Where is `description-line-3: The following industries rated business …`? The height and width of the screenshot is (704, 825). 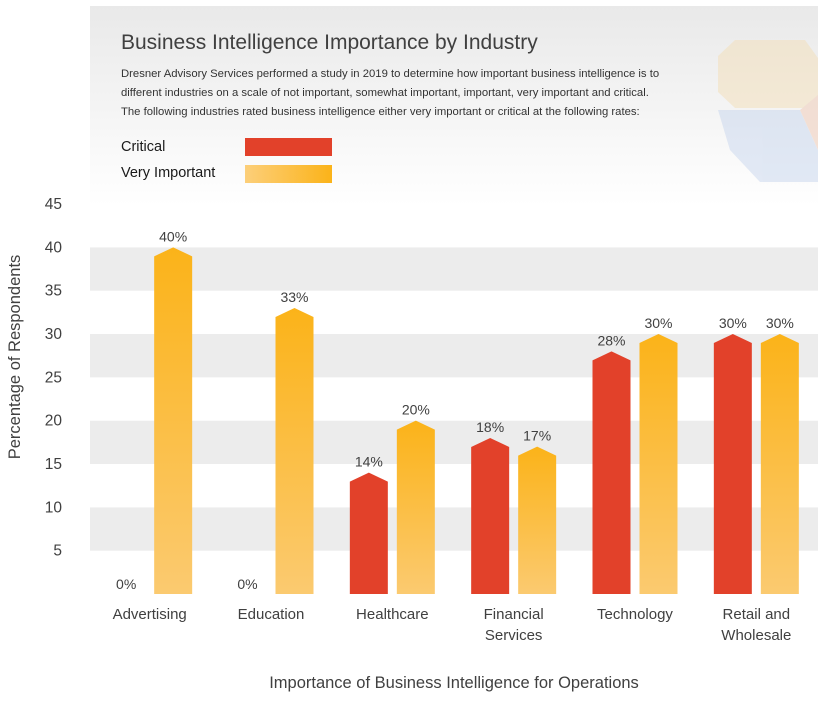
description-line-3: The following industries rated business … is located at coordinates (380, 112).